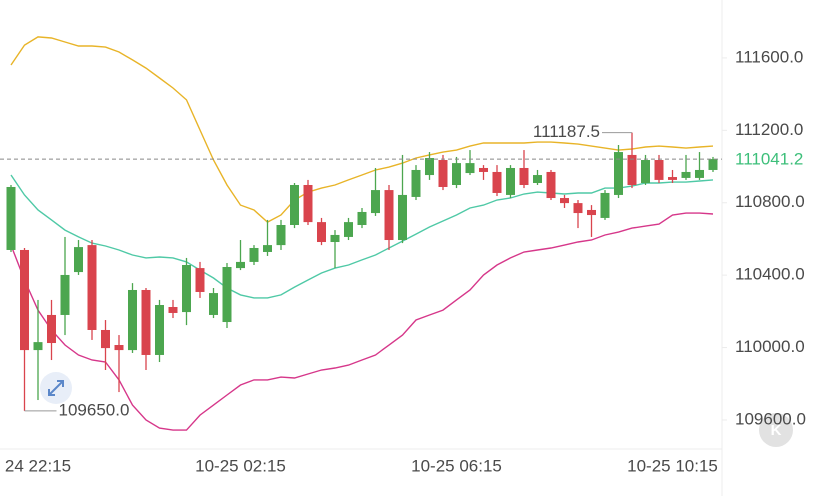 Image resolution: width=829 pixels, height=496 pixels. I want to click on zoom-icon, so click(56, 388).